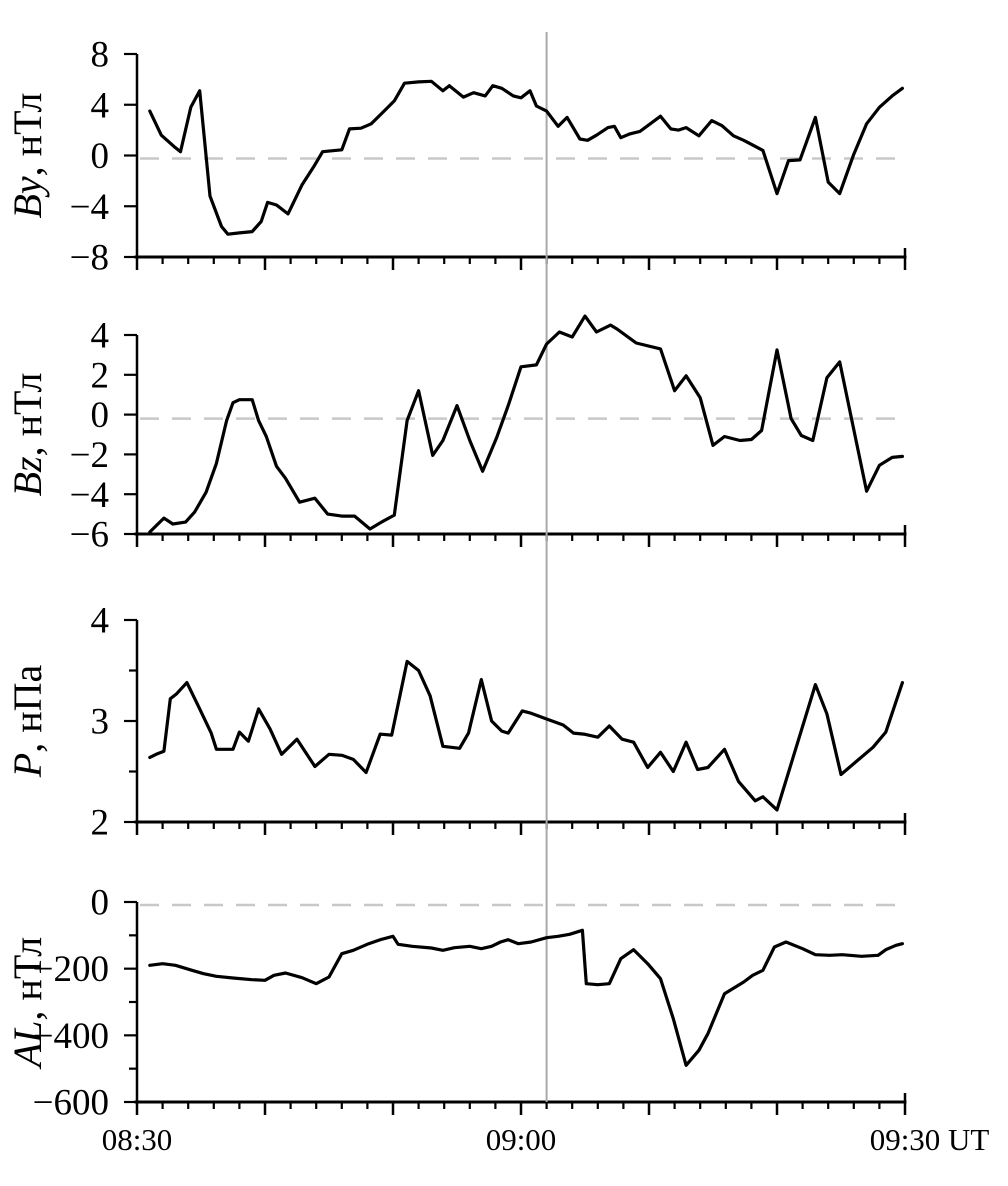  I want to click on p-y-tick-label: 4, so click(100, 621).